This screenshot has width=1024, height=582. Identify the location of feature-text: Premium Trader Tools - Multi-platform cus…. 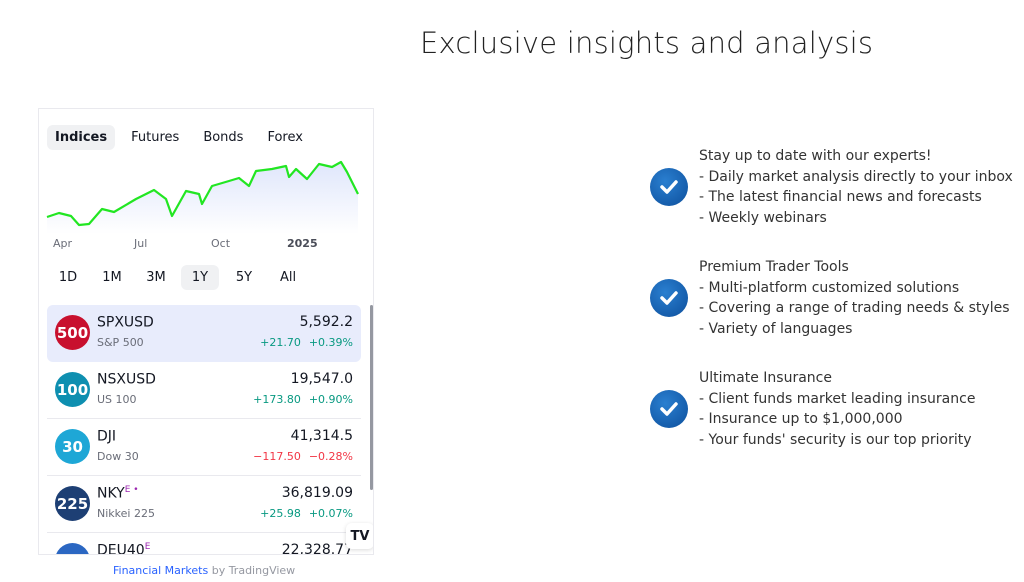
(854, 298).